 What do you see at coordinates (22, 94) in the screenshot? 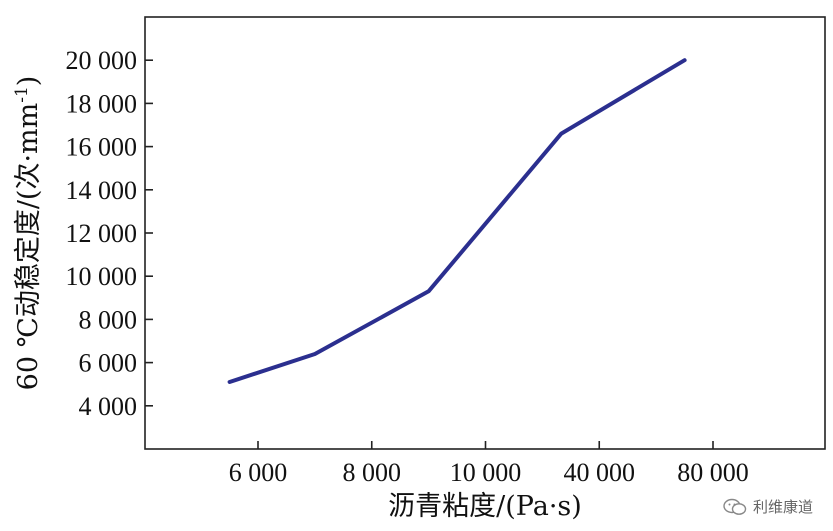
I see `y-axis-title-sup: -1` at bounding box center [22, 94].